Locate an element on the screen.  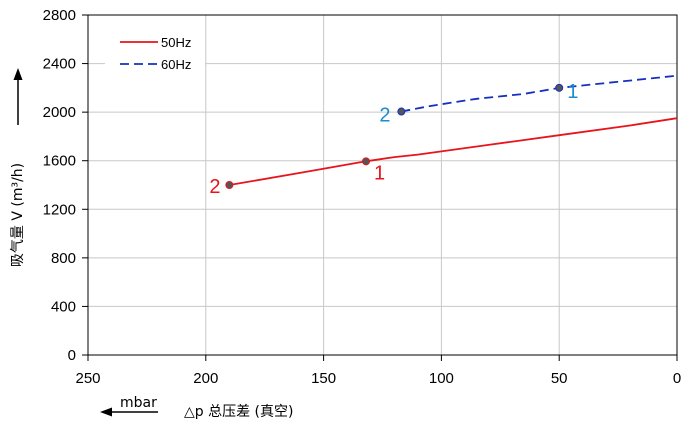
y-tick-label: 1600 is located at coordinates (59, 161).